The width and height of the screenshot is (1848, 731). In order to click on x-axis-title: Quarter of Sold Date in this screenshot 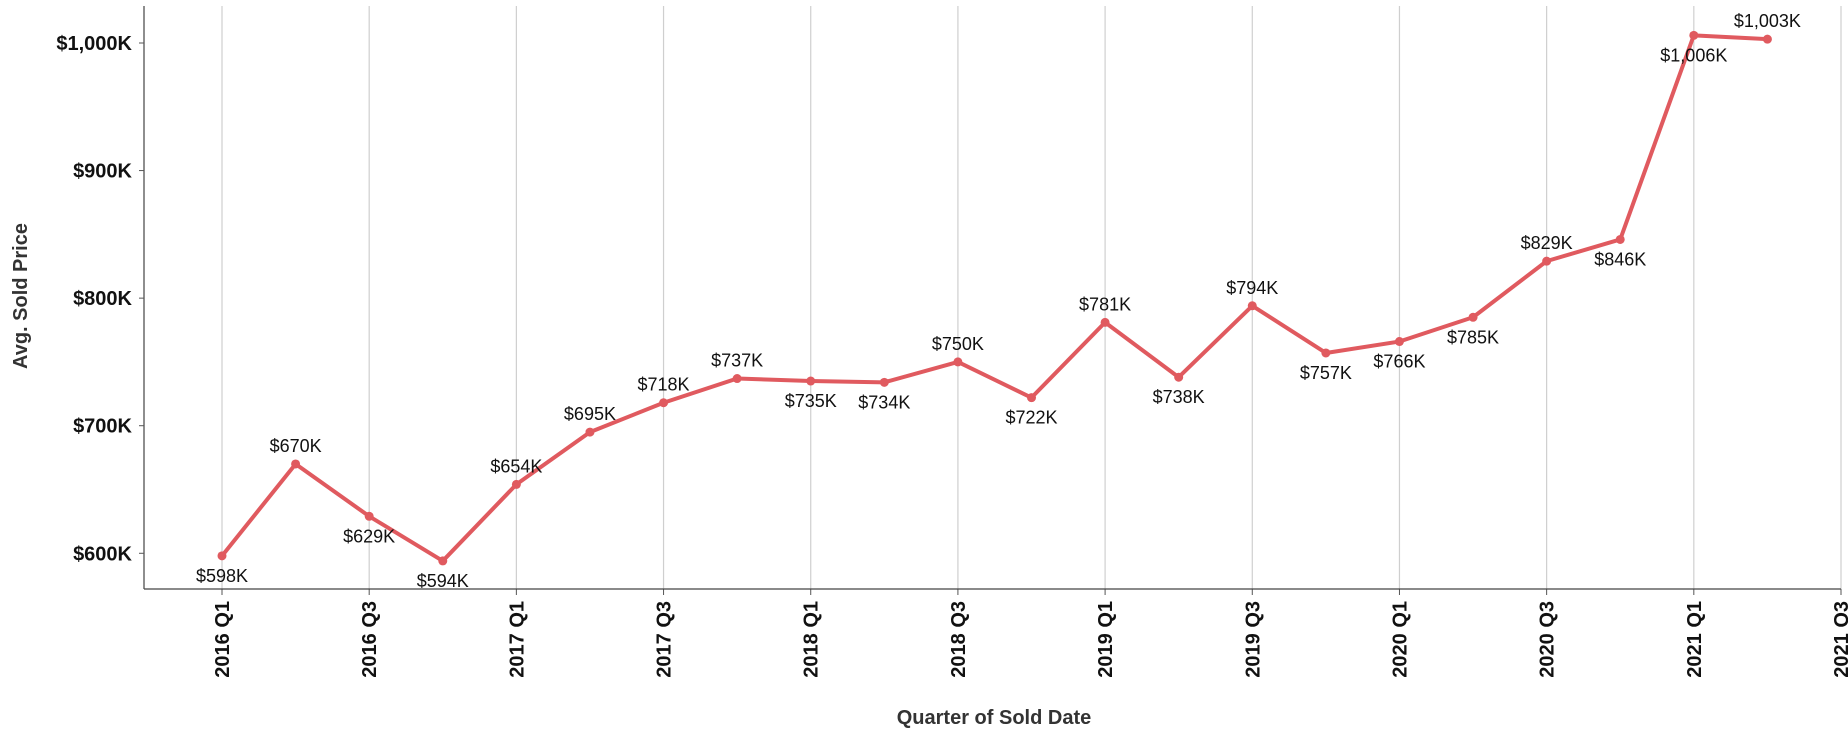, I will do `click(994, 718)`.